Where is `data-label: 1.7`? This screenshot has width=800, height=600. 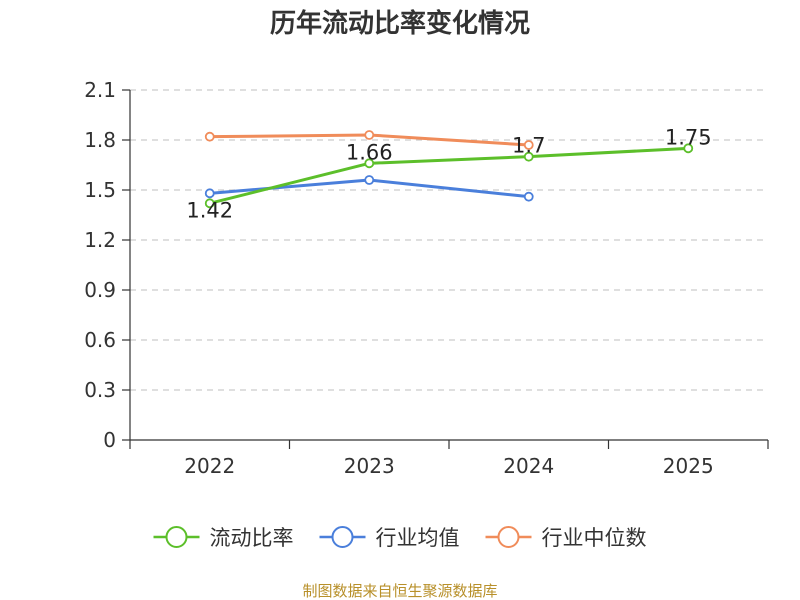 data-label: 1.7 is located at coordinates (528, 146).